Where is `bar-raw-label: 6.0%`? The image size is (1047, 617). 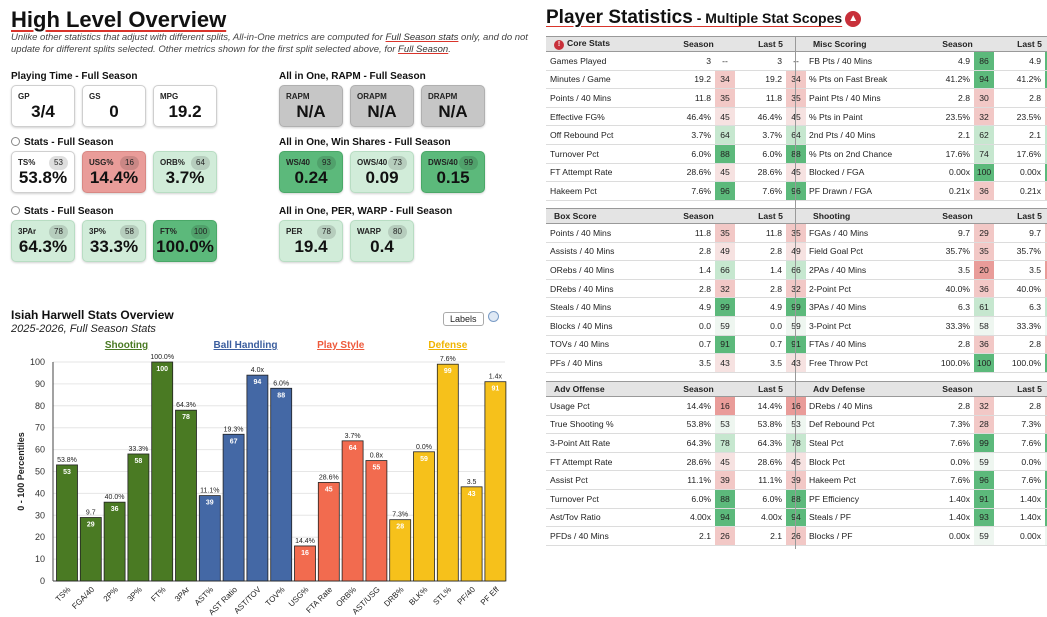
bar-raw-label: 6.0% is located at coordinates (281, 383).